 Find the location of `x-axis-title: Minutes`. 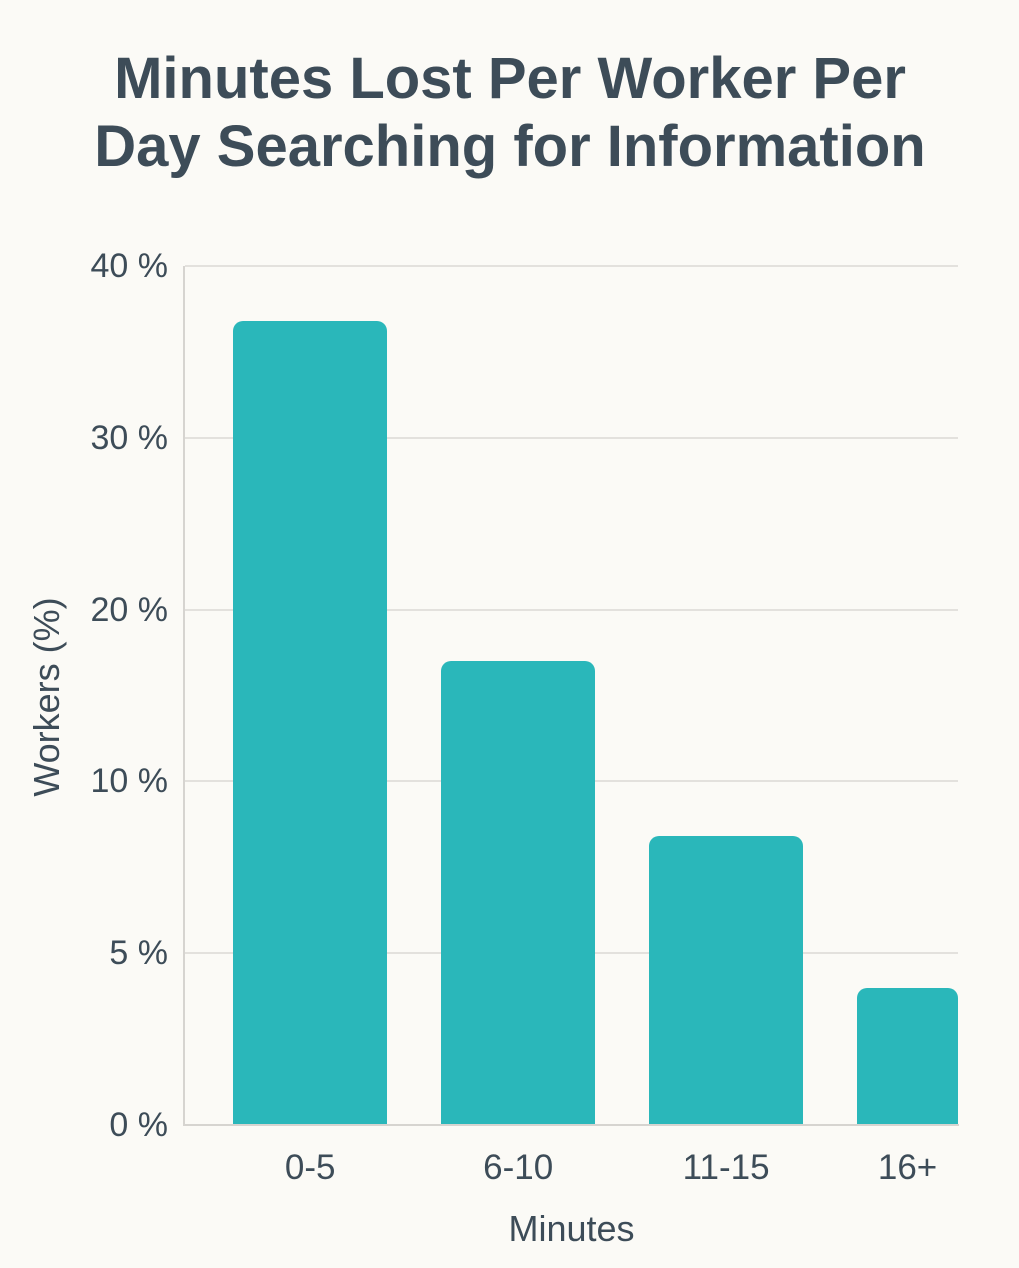

x-axis-title: Minutes is located at coordinates (571, 1228).